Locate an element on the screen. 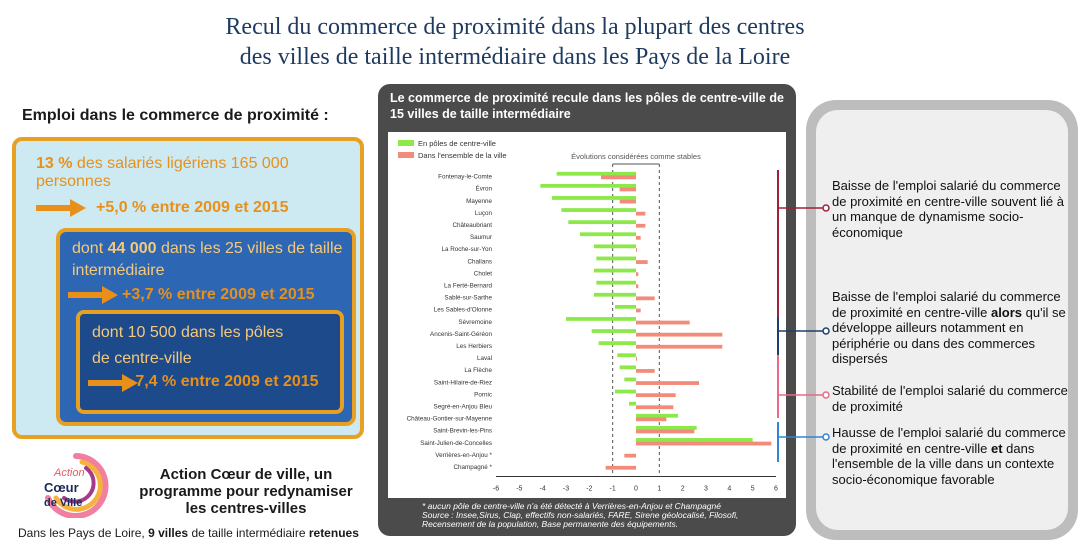 Image resolution: width=1082 pixels, height=548 pixels. category-label: Segré-en-Anjou Bleu is located at coordinates (463, 406).